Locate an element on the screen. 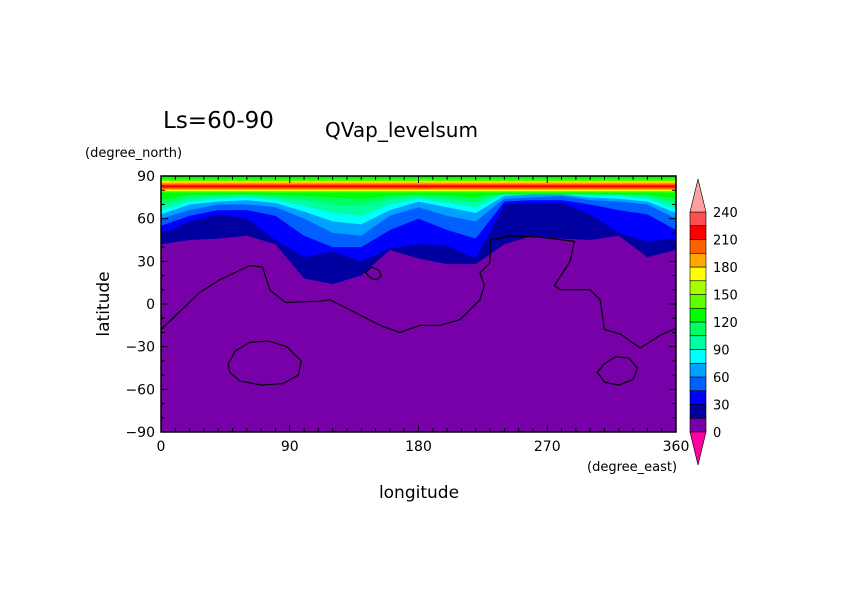  y-tick-label: −90 is located at coordinates (140, 433).